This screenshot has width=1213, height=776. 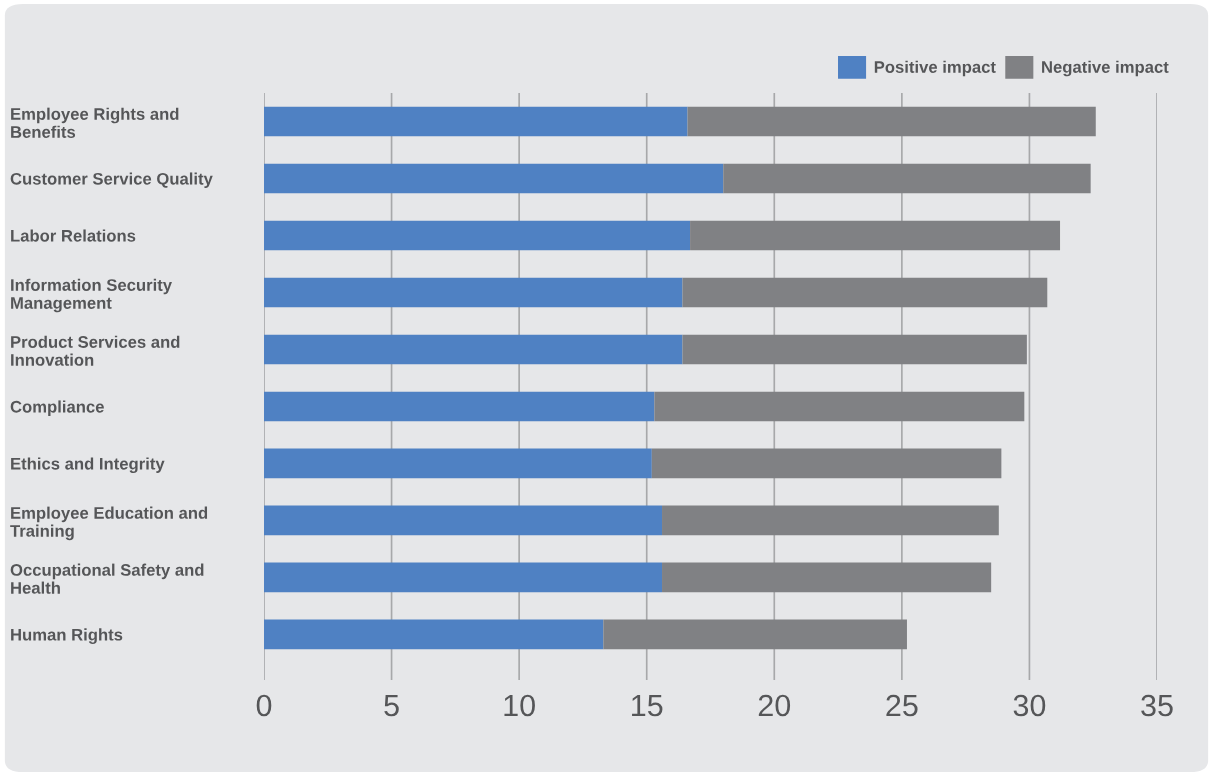 What do you see at coordinates (902, 705) in the screenshot?
I see `x-tick-label: 25` at bounding box center [902, 705].